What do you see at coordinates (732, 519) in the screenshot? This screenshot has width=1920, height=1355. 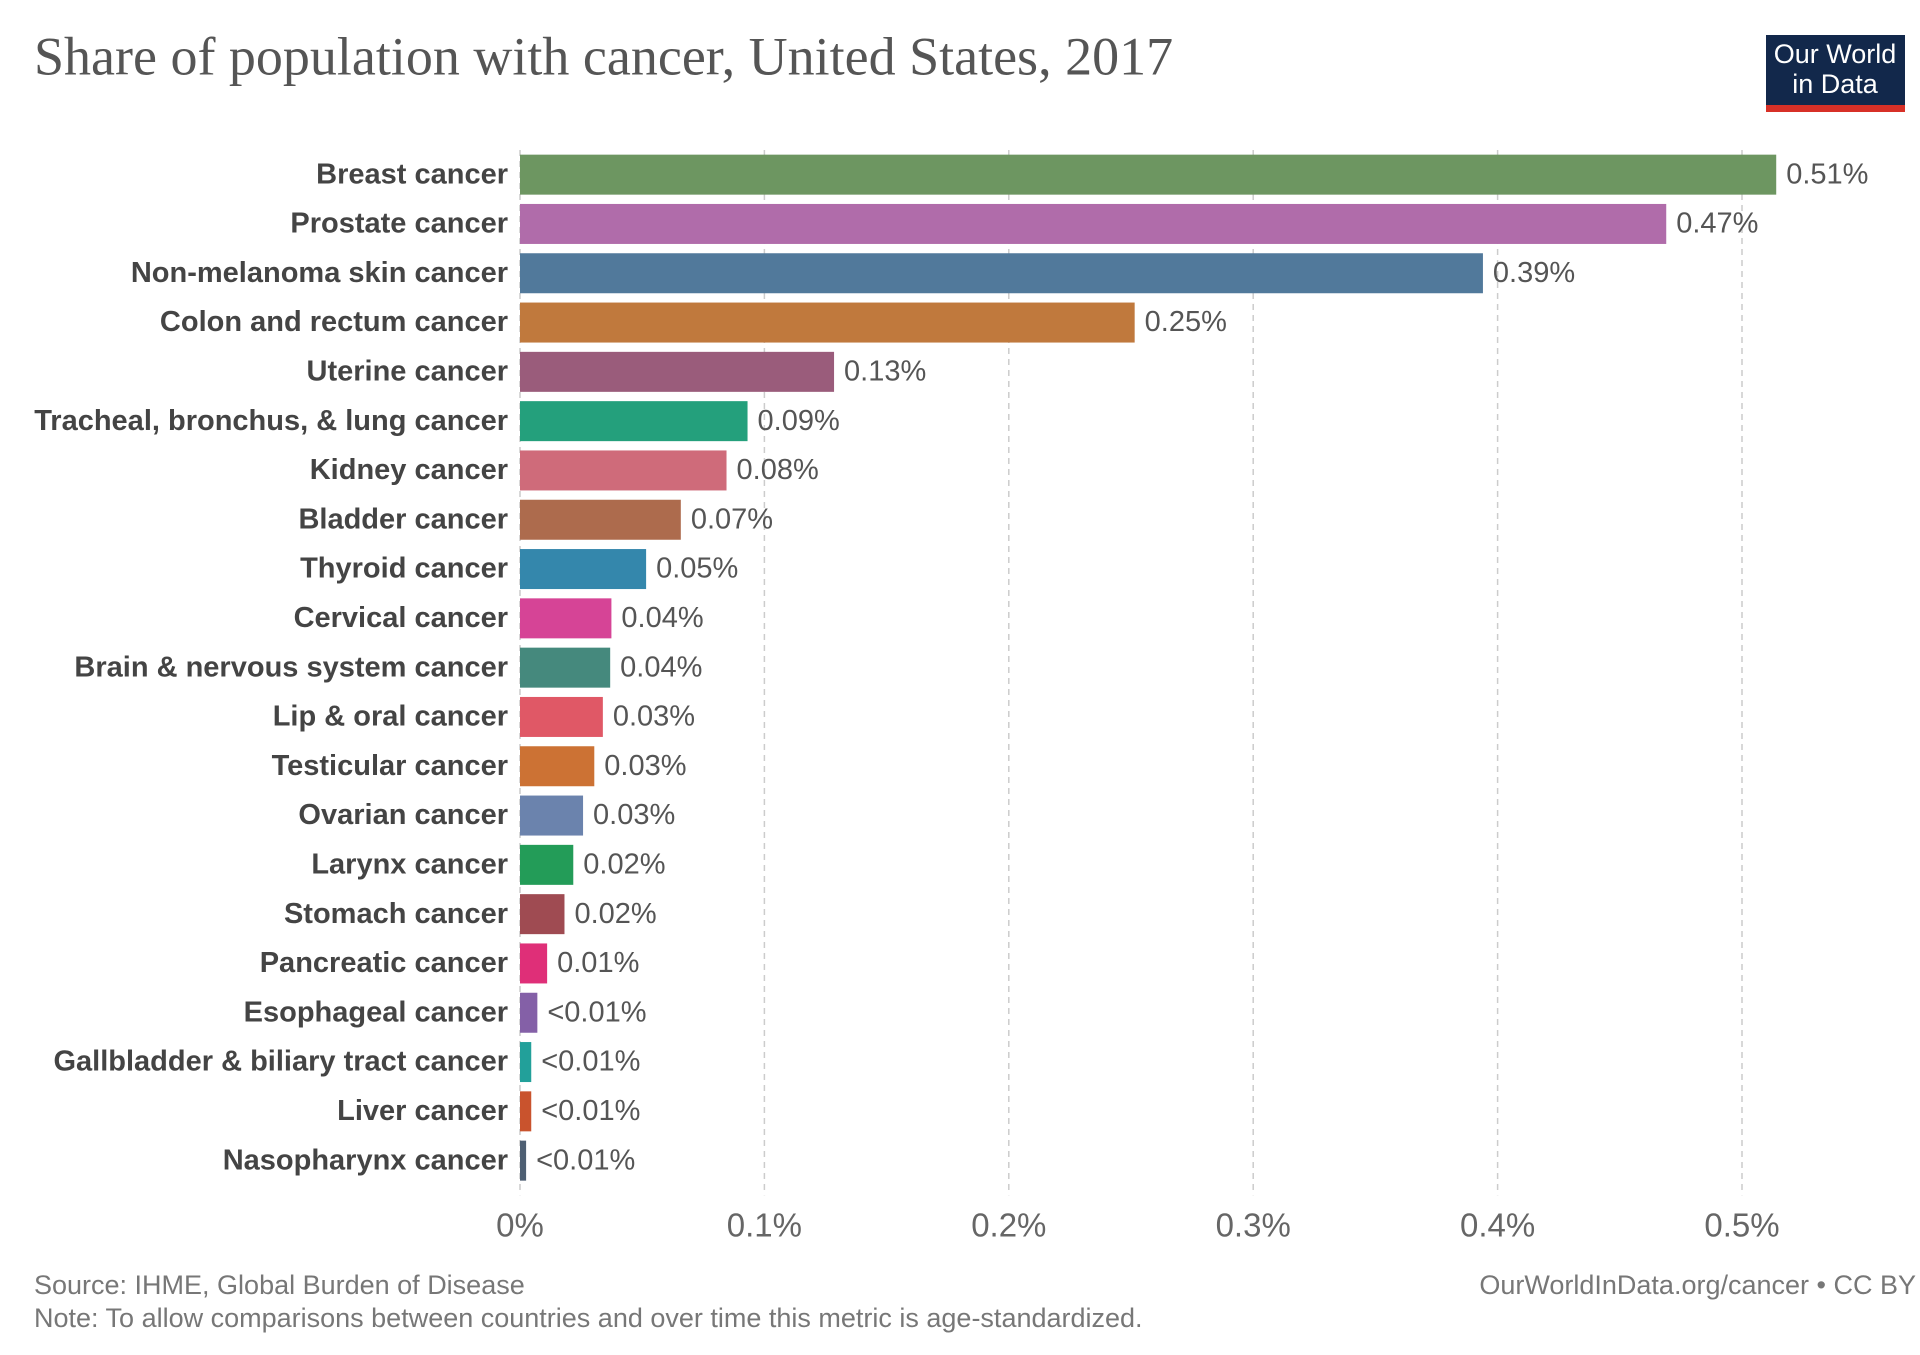 I see `value-label: 0.07%` at bounding box center [732, 519].